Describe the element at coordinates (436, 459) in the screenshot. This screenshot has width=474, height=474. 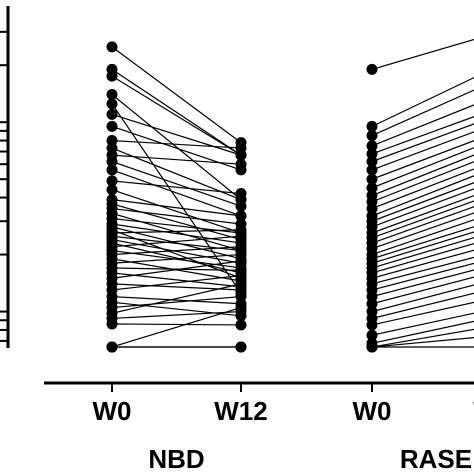
I see `group-label: RASE` at that location.